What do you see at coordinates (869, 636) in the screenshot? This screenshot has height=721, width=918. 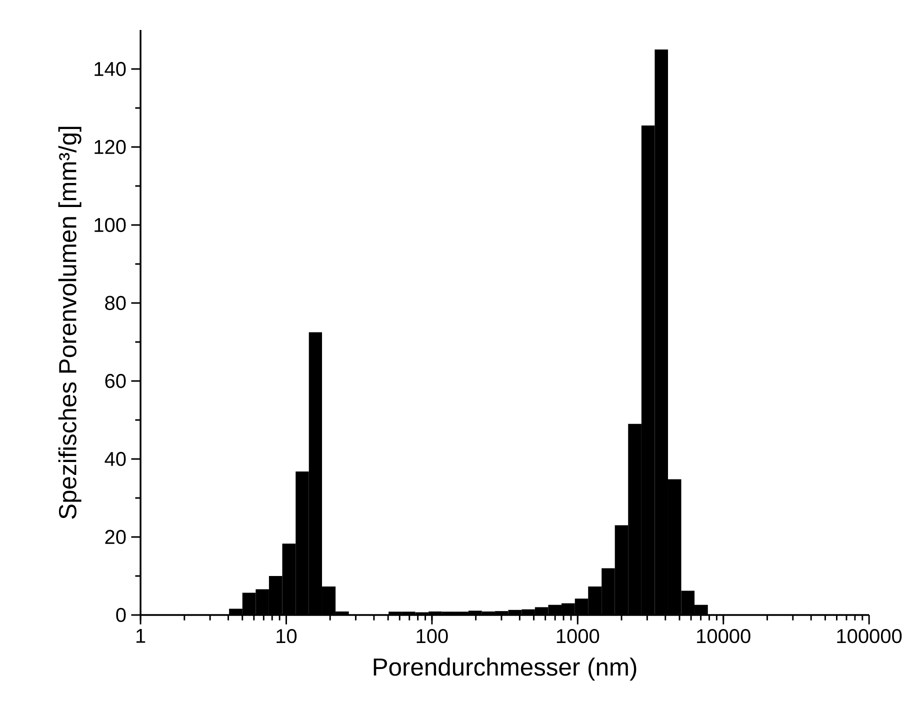 I see `x-tick-label: 100000` at bounding box center [869, 636].